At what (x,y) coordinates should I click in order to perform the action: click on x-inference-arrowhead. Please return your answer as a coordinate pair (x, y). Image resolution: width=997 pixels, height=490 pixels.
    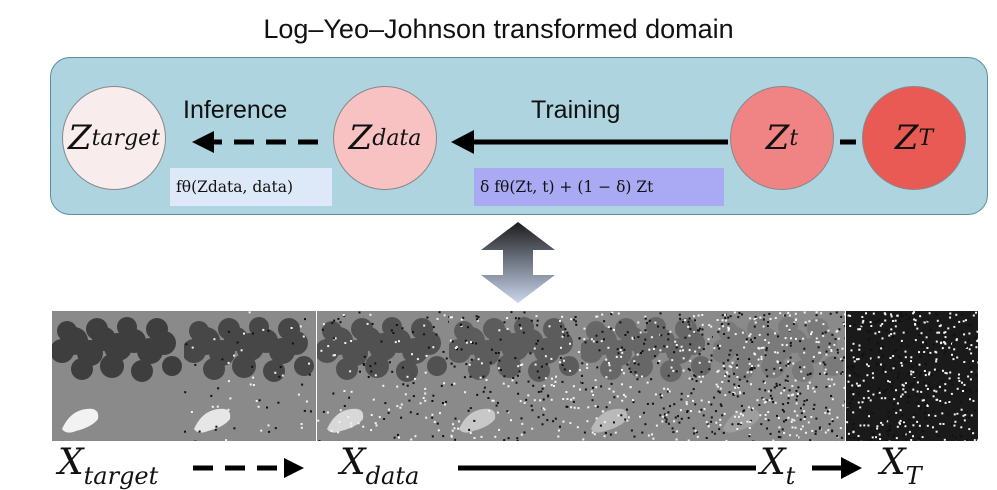
    Looking at the image, I should click on (294, 468).